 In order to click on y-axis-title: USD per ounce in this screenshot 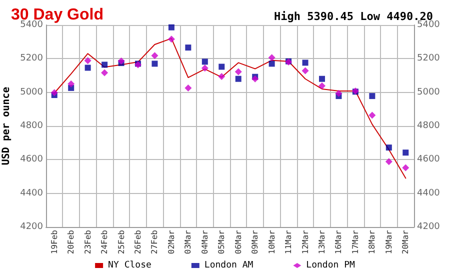, I will do `click(6, 126)`.